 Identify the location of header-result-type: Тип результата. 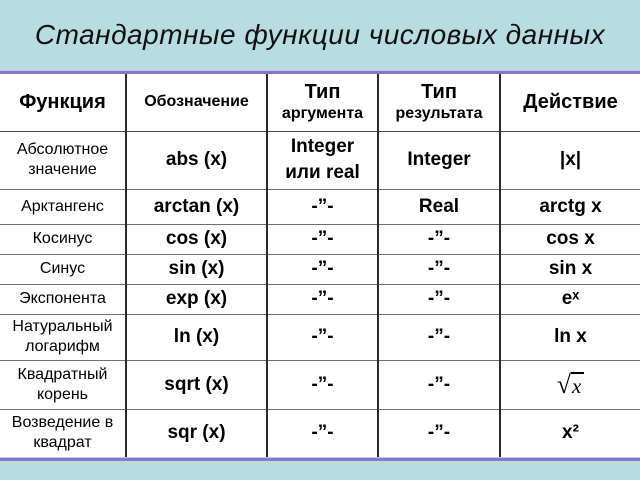
(438, 103).